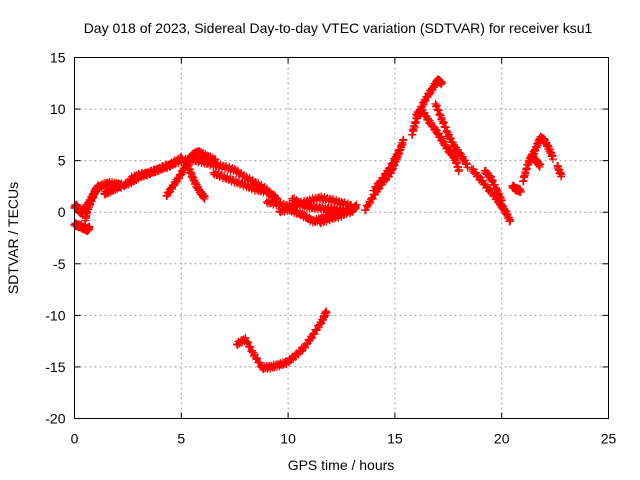 The image size is (640, 480). Describe the element at coordinates (341, 465) in the screenshot. I see `x-axis-label: GPS time / hours` at that location.